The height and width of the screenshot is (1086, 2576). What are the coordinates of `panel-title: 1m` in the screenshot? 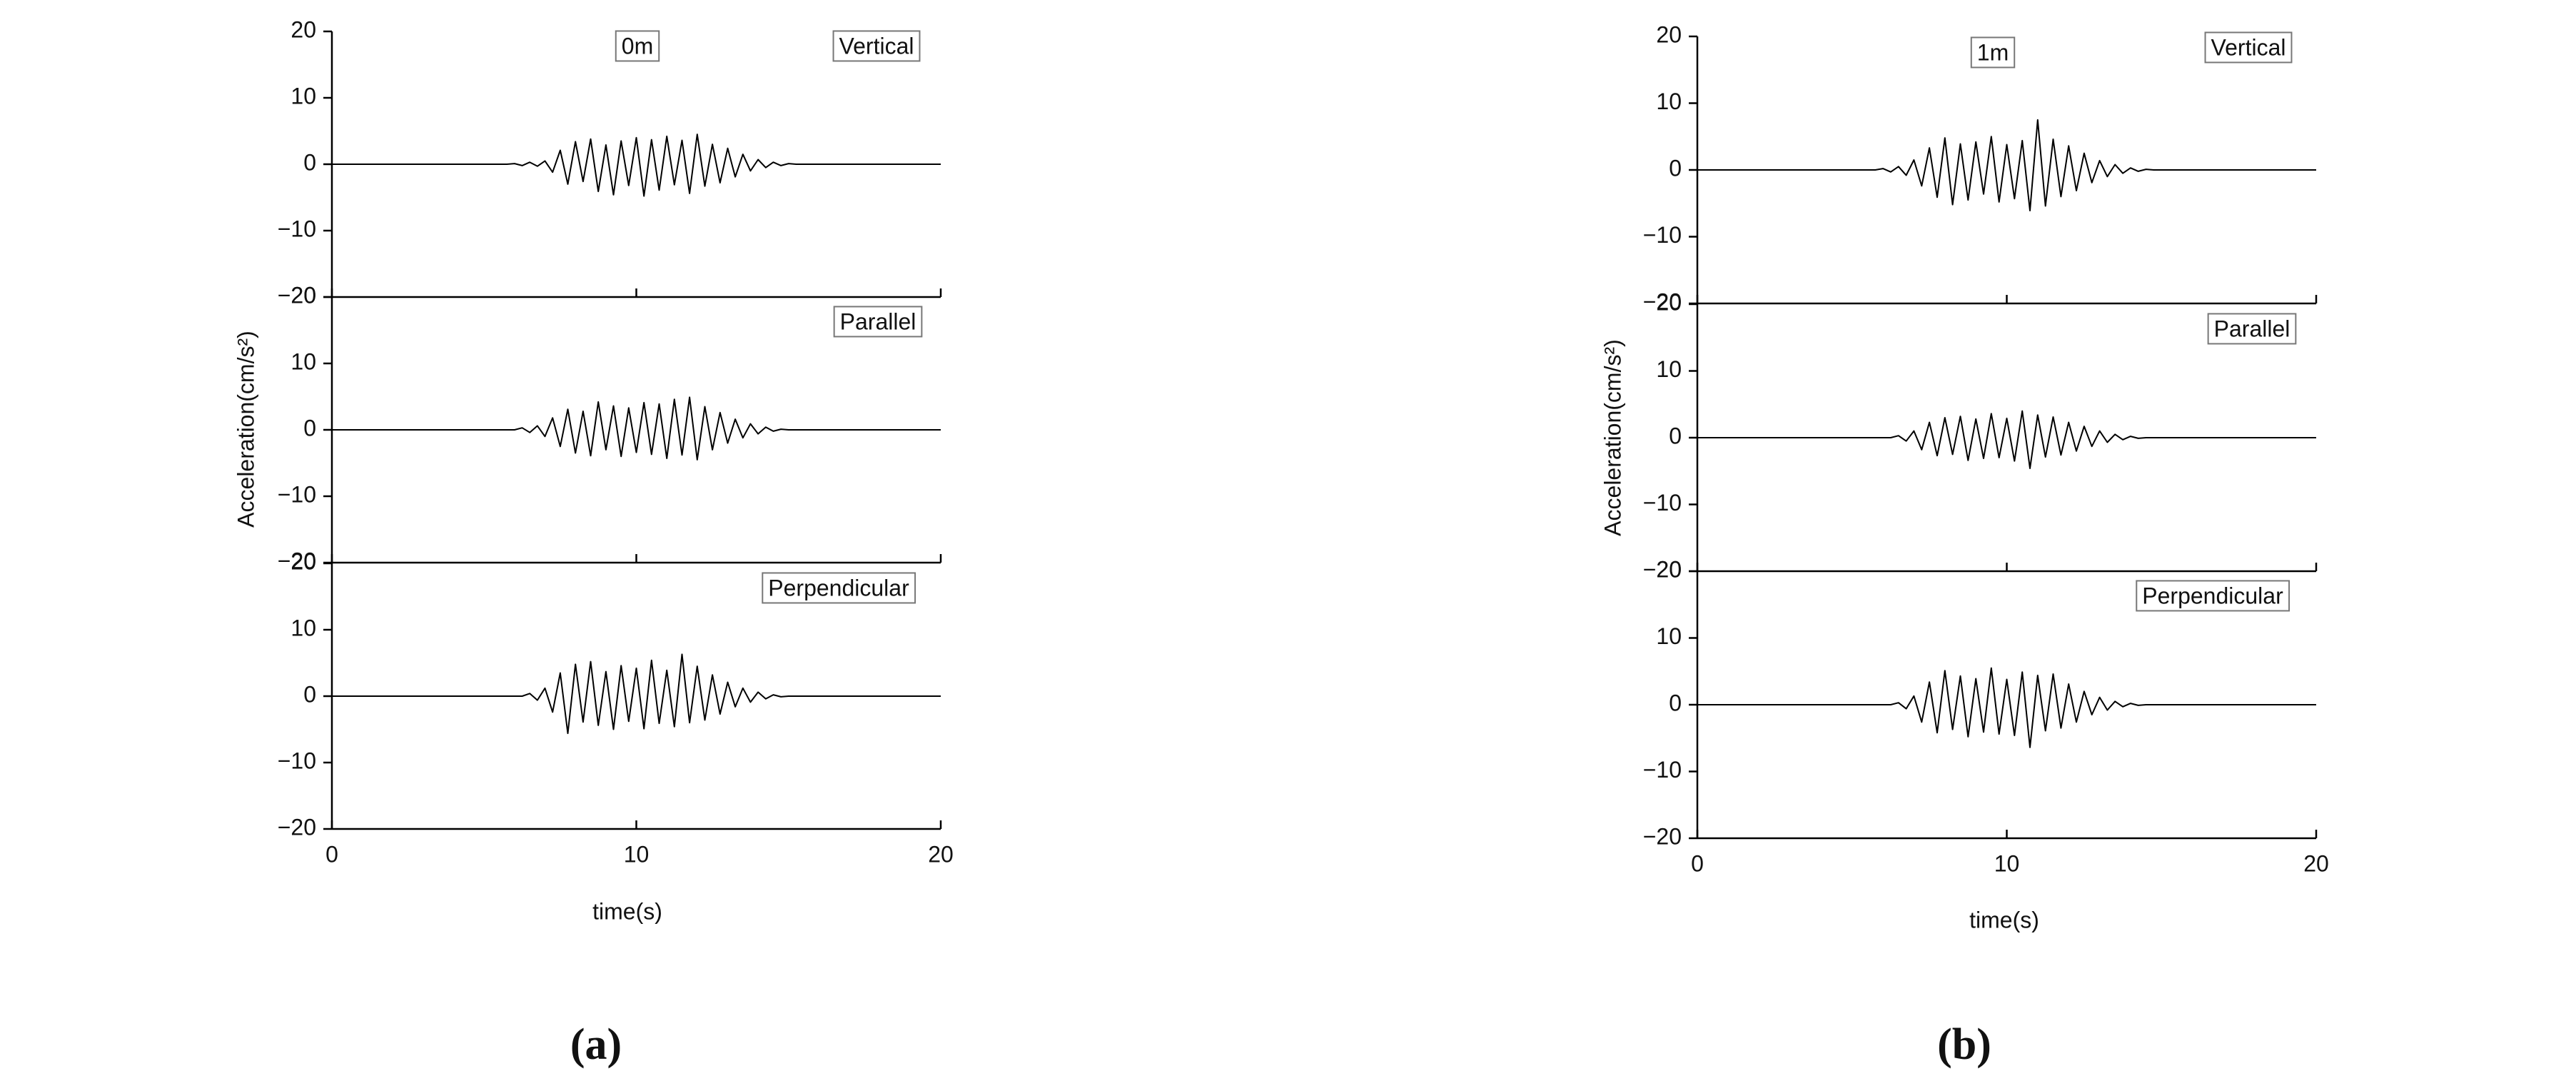 It's located at (1993, 52).